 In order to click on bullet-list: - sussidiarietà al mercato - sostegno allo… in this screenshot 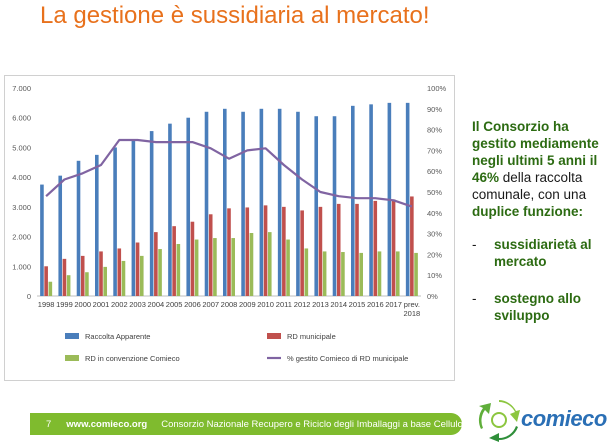, I will do `click(538, 280)`.